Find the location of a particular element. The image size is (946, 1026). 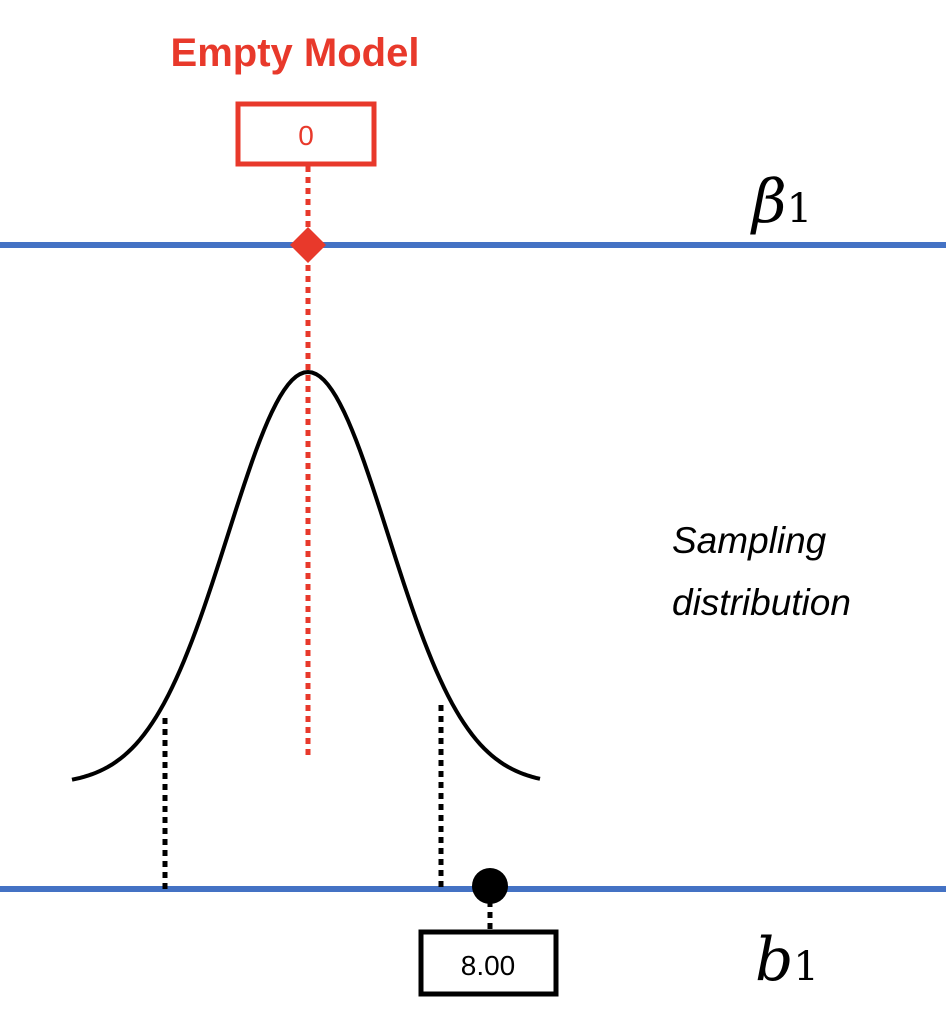

model-box is located at coordinates (306, 134).